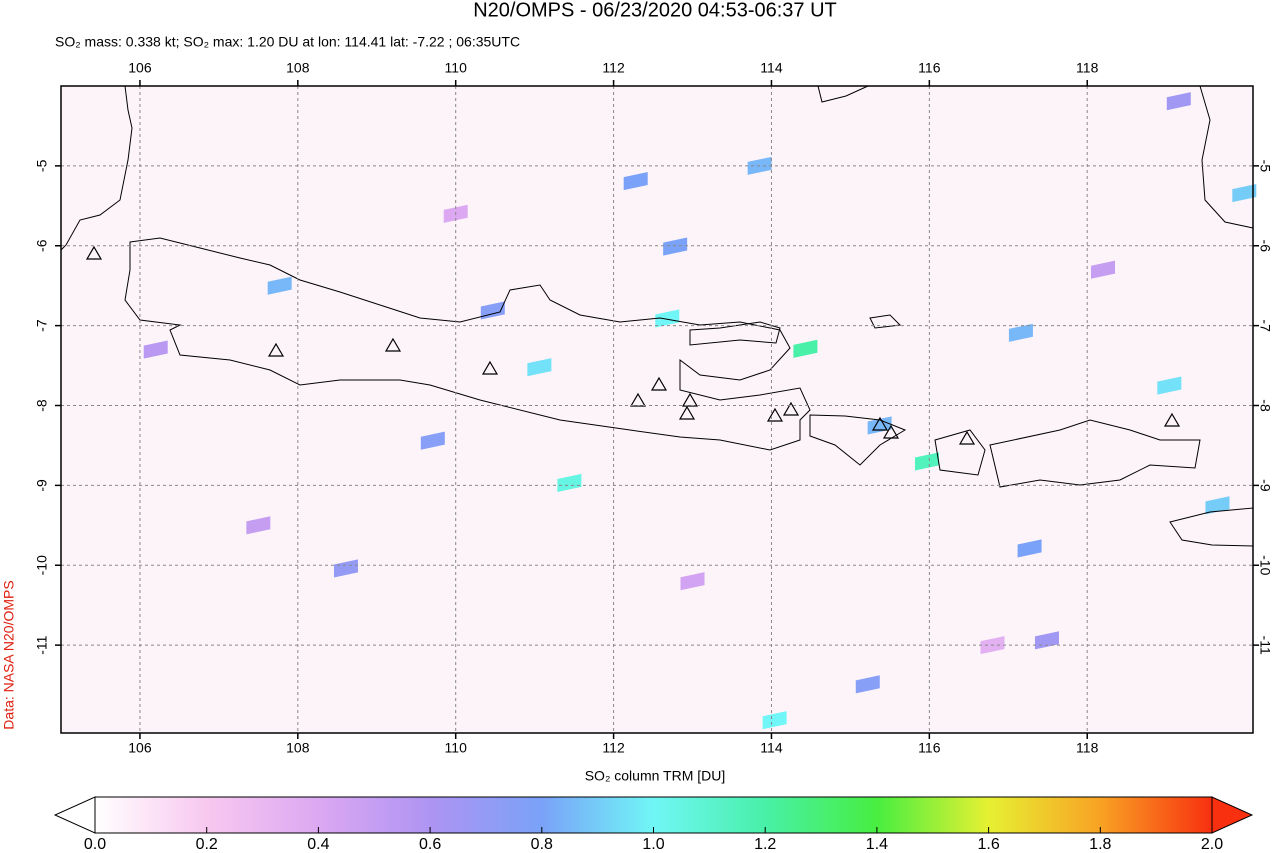 This screenshot has height=853, width=1272. I want to click on title: N20/OMPS - 06/23/2020 04:53-06:37 UT, so click(655, 10).